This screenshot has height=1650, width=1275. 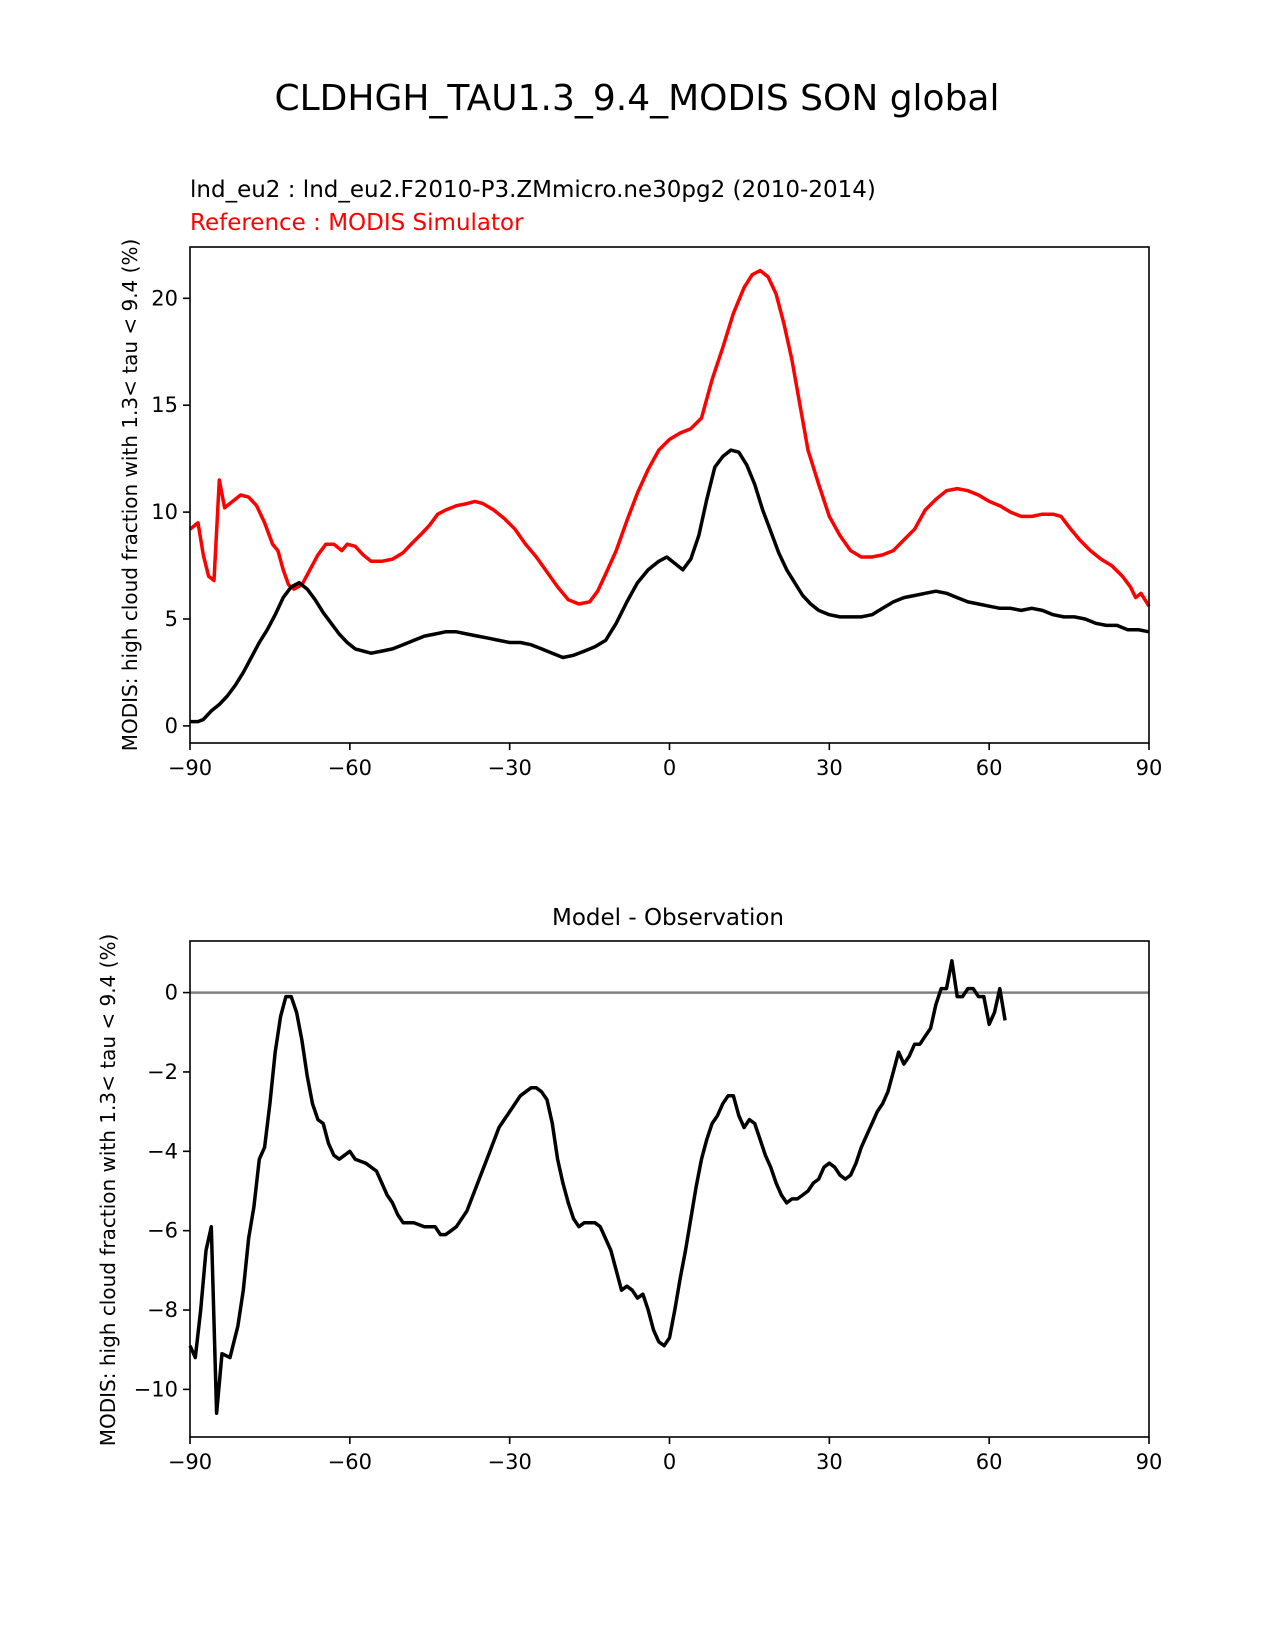 I want to click on bottom-x-tick-label: 0, so click(x=669, y=1462).